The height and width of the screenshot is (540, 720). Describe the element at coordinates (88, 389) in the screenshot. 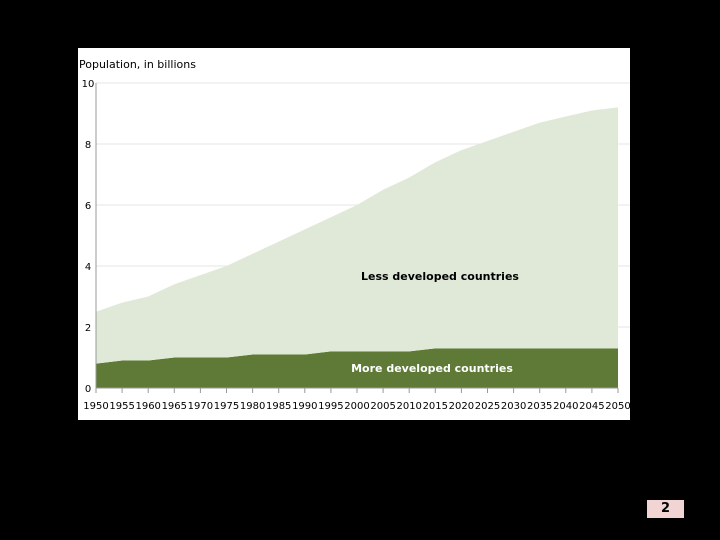

I see `y-tick-label-0: 0` at that location.